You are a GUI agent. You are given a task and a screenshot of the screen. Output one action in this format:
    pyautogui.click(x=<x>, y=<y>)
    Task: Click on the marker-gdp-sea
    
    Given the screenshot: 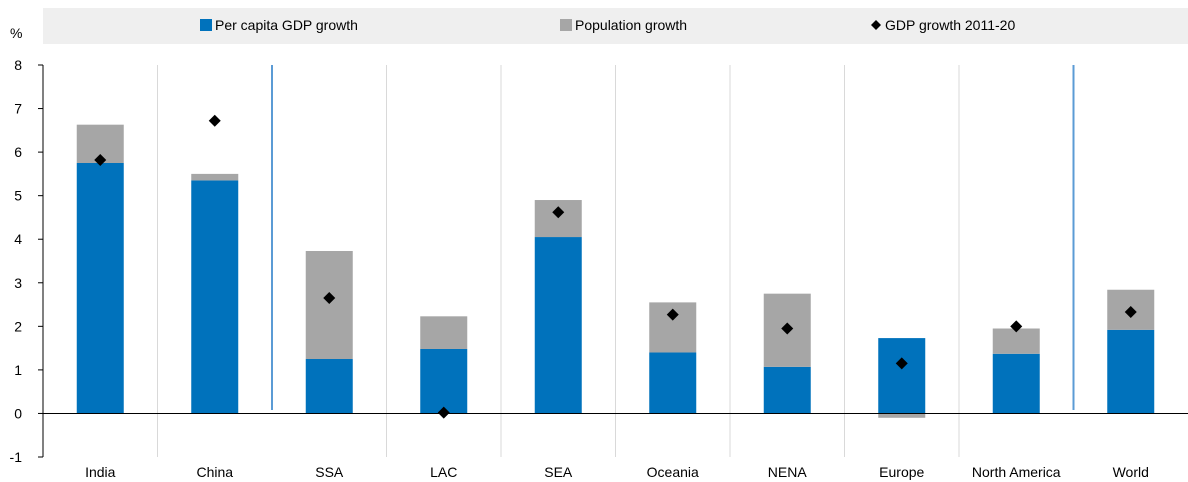 What is the action you would take?
    pyautogui.click(x=558, y=212)
    